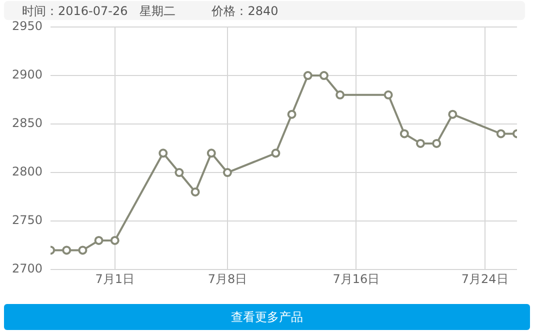  Describe the element at coordinates (267, 317) in the screenshot. I see `more-button: 查看更多产品` at that location.